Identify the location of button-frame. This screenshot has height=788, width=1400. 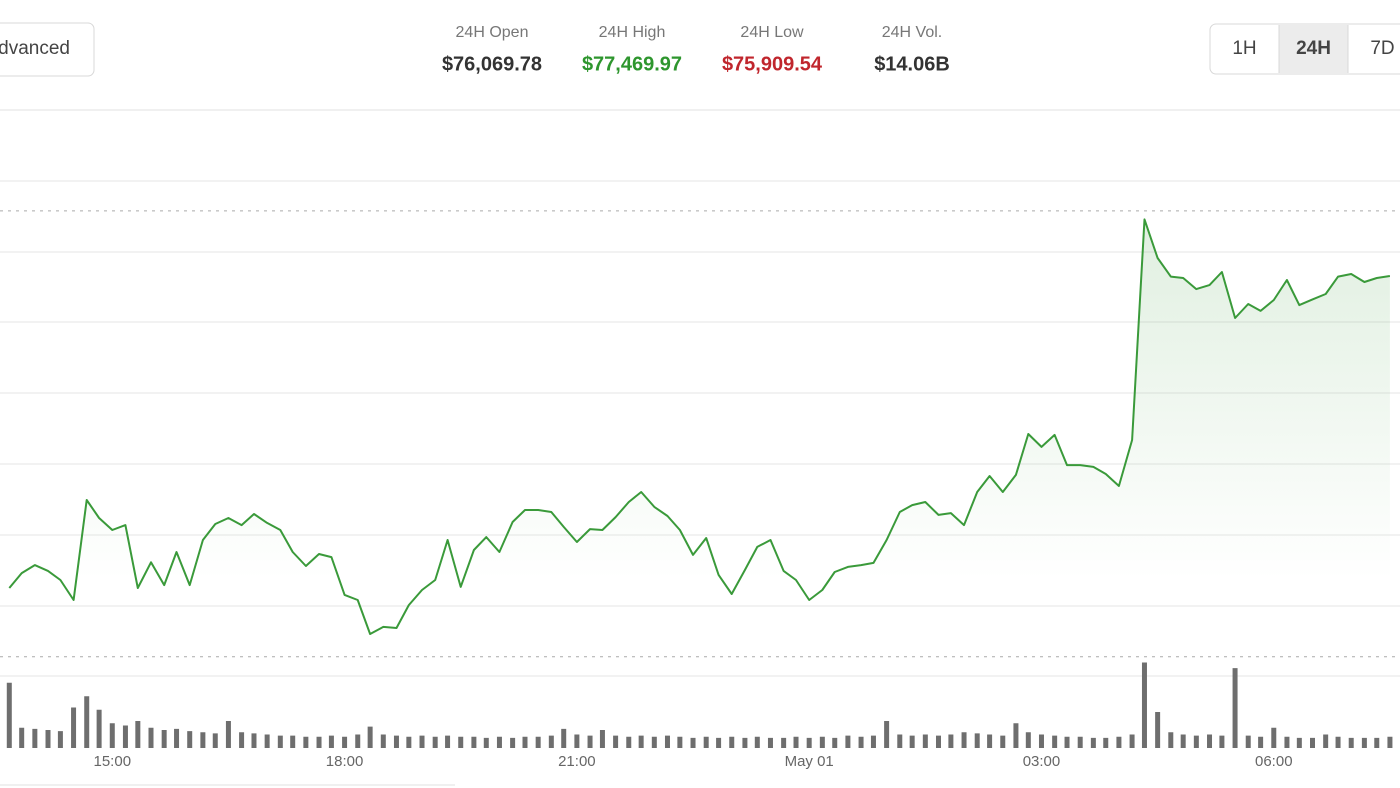
(47, 49).